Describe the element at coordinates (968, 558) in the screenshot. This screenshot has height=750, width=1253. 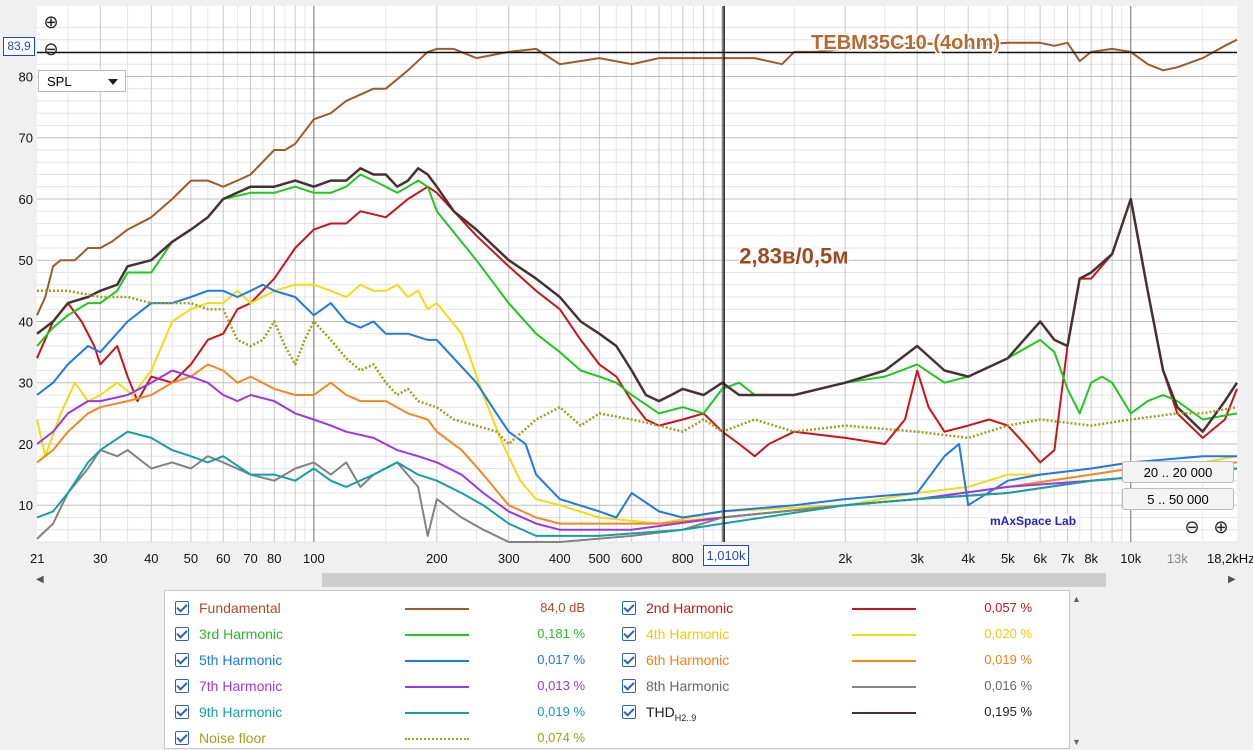
I see `x-tick-label: 4k` at that location.